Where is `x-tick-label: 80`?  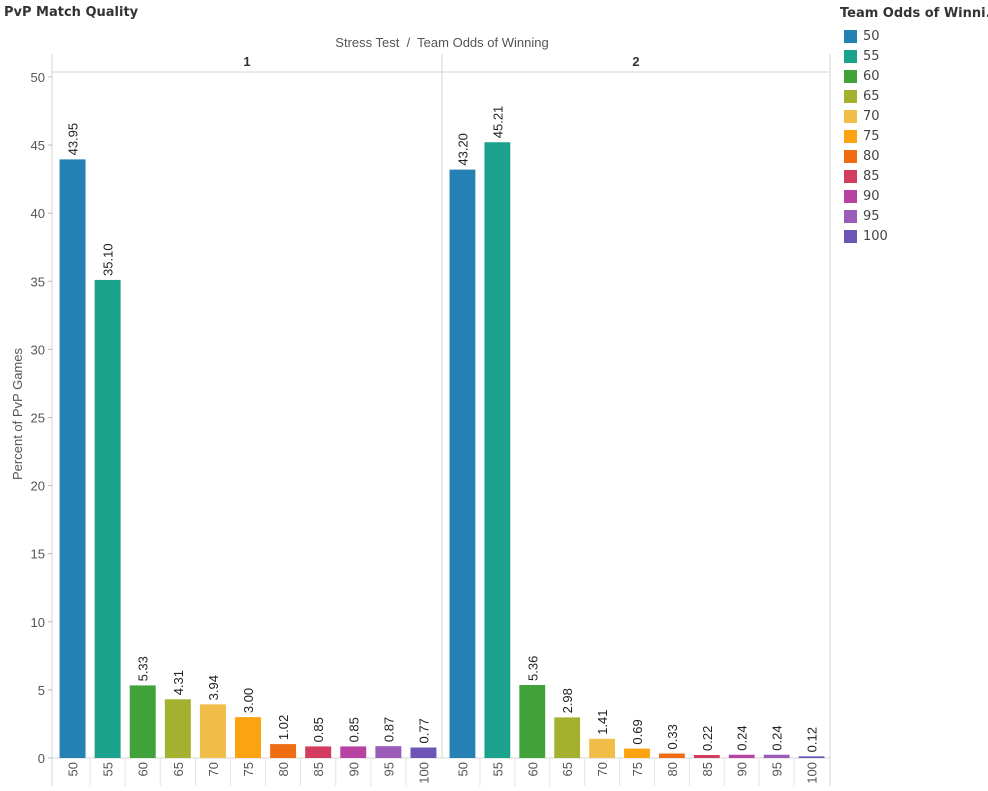 x-tick-label: 80 is located at coordinates (283, 769).